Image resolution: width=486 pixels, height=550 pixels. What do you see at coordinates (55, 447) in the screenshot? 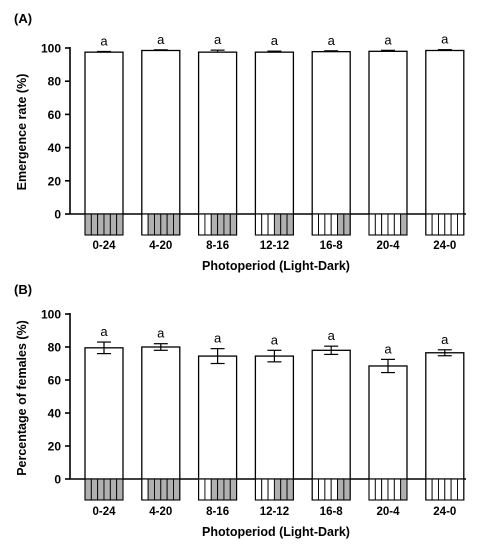
I see `panel-b-y-tick-label: 20` at bounding box center [55, 447].